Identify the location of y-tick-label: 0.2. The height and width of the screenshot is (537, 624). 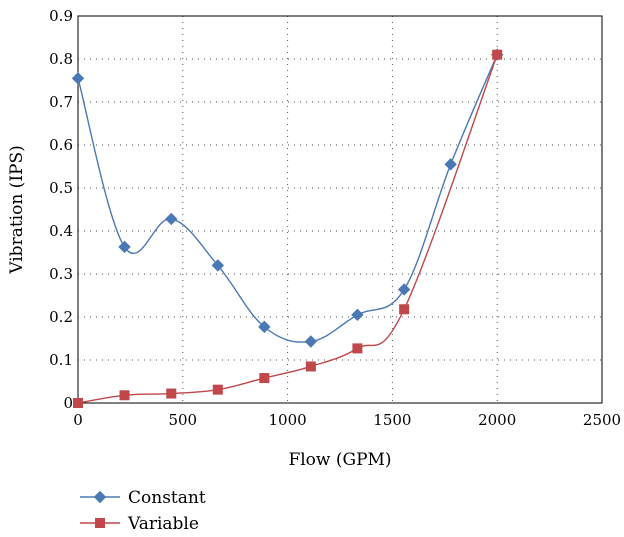
(61, 317).